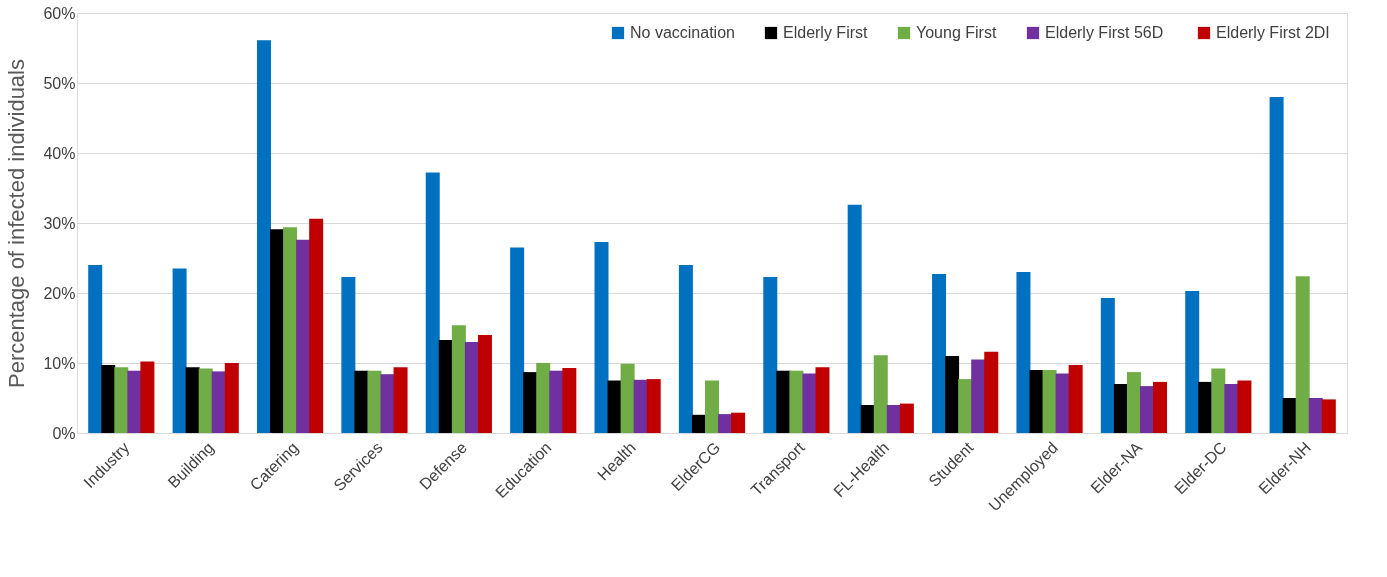 The height and width of the screenshot is (577, 1387). Describe the element at coordinates (59, 293) in the screenshot. I see `y-tick-label: 20%` at that location.